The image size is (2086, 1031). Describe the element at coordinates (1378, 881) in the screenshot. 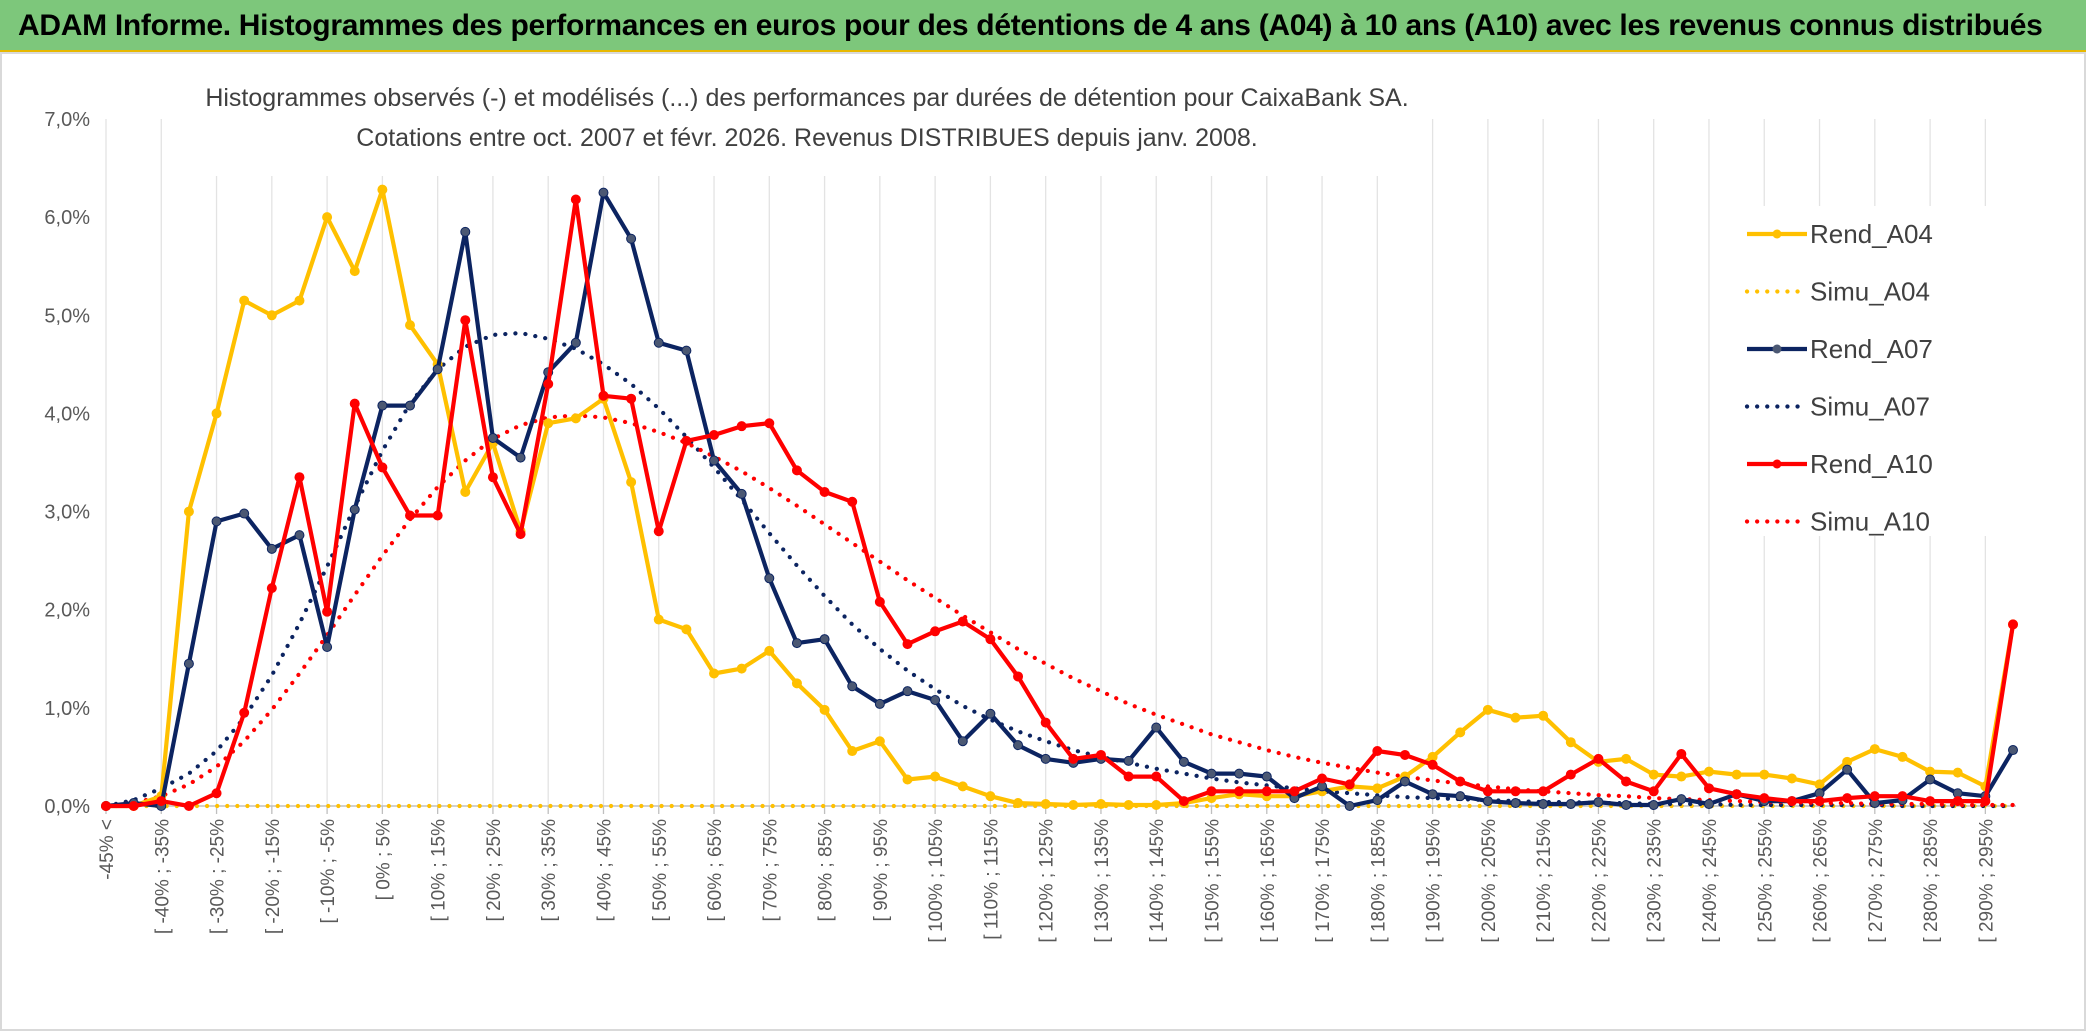

I see `x-tick-label: [ 180% ; 185%` at that location.